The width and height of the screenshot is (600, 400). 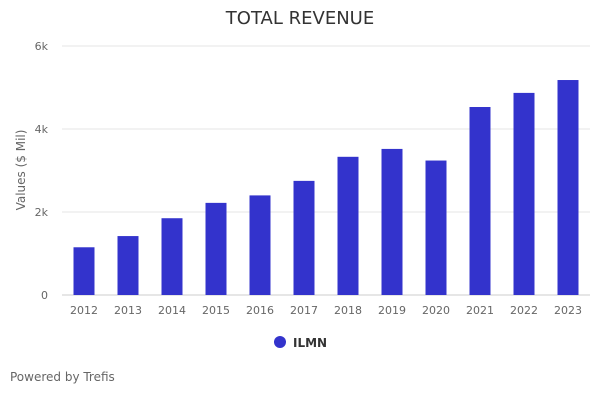 What do you see at coordinates (392, 310) in the screenshot?
I see `x-tick-label: 2019` at bounding box center [392, 310].